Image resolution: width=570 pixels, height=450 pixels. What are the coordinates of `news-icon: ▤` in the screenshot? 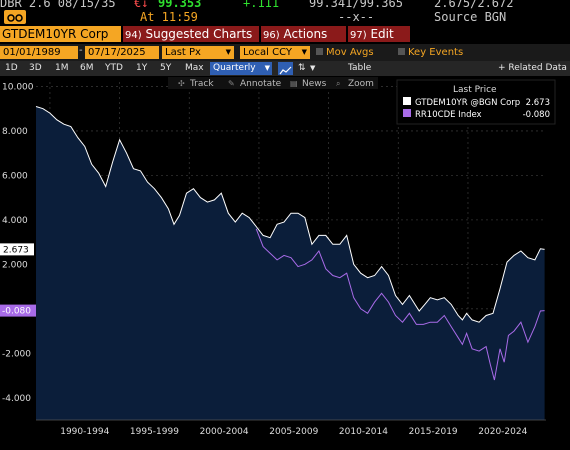 It's located at (294, 83).